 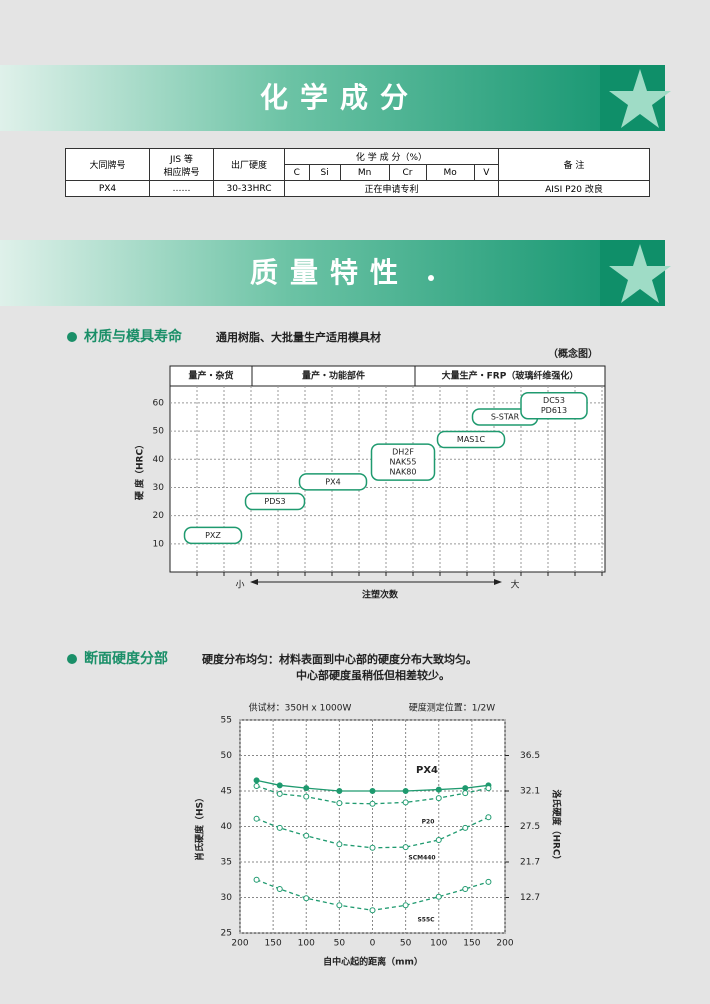 What do you see at coordinates (181, 159) in the screenshot?
I see `cell-line: JIS 等` at bounding box center [181, 159].